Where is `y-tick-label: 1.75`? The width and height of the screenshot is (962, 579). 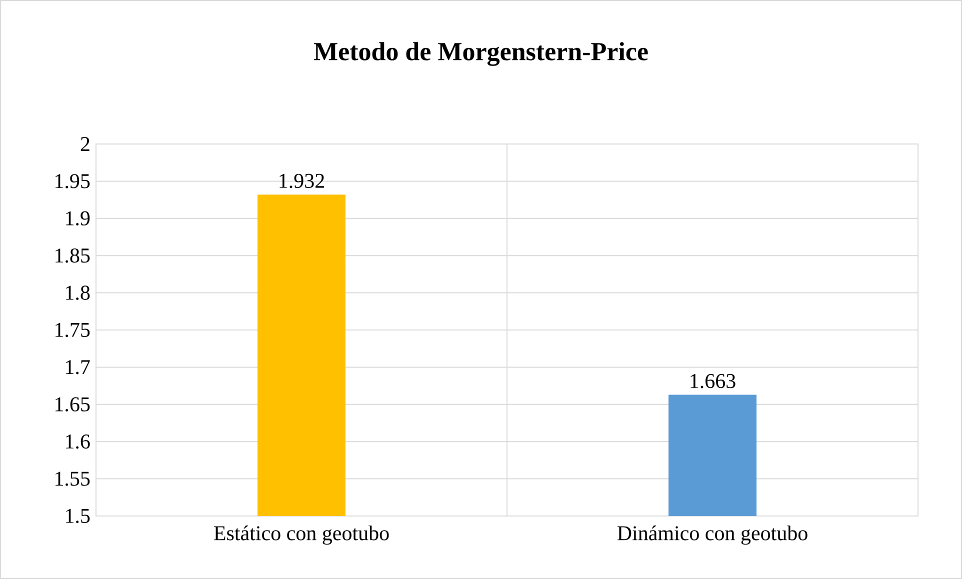
y-tick-label: 1.75 is located at coordinates (73, 330).